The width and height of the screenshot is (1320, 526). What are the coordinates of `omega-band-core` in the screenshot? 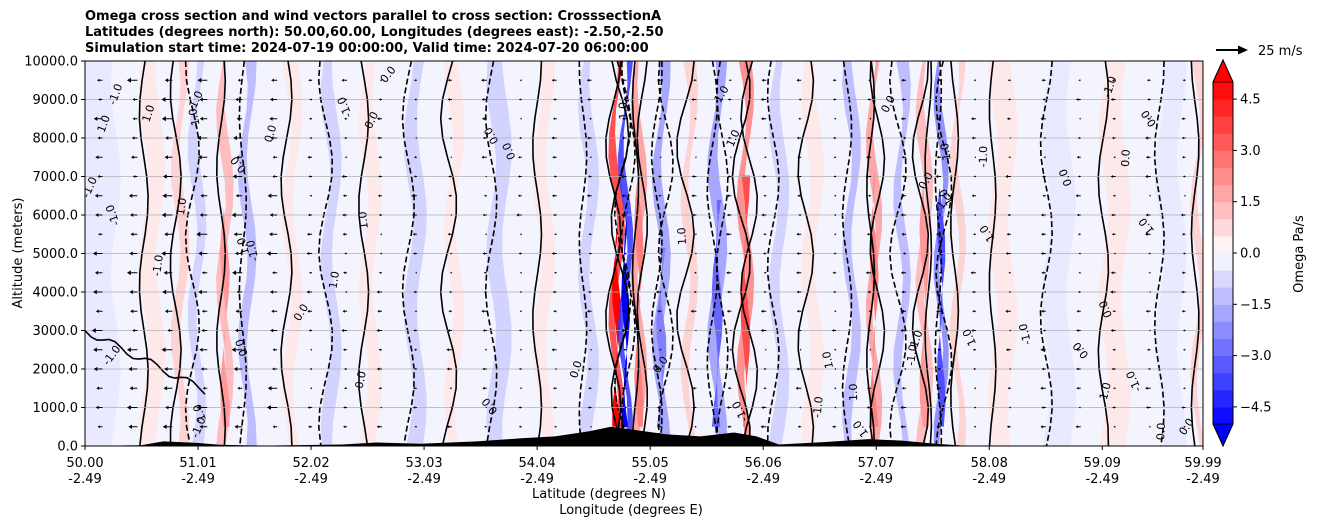 It's located at (639, 300).